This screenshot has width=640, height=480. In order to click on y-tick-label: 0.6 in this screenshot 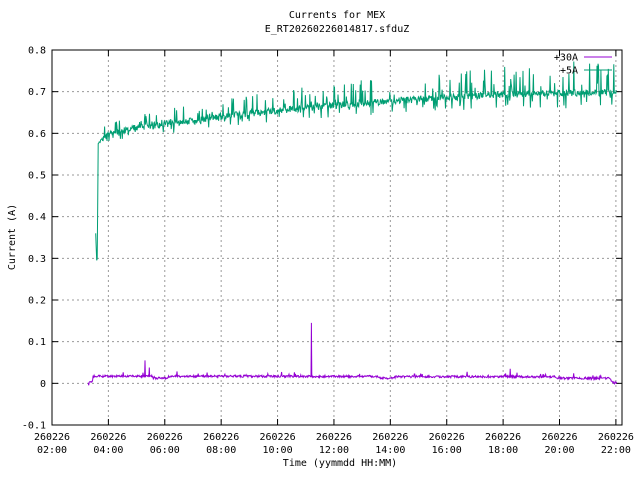, I will do `click(37, 134)`.